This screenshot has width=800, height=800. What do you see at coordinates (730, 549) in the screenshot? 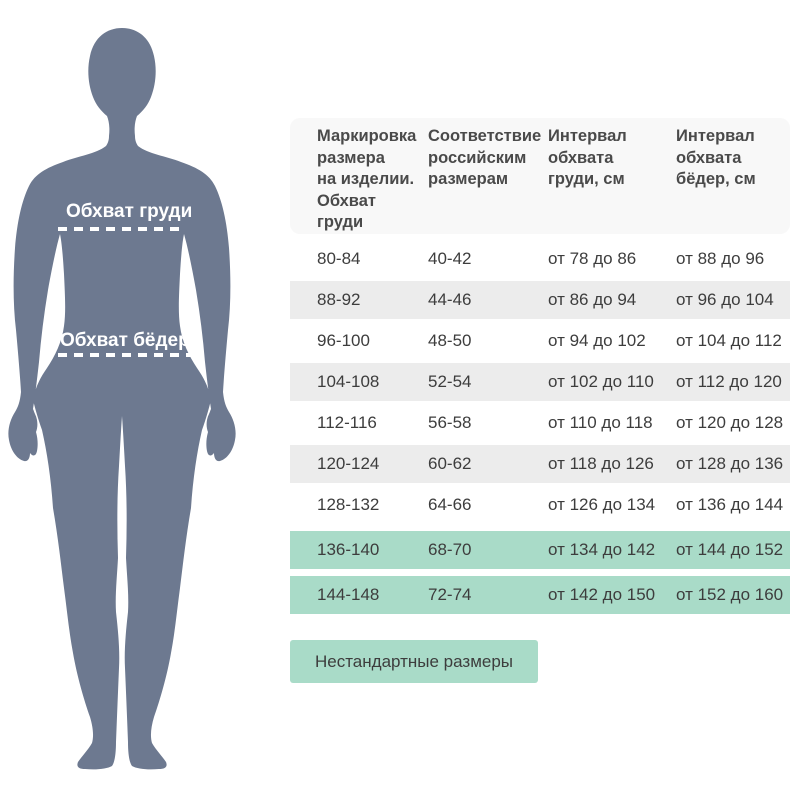
I see `table-cell: от 144 до 152` at bounding box center [730, 549].